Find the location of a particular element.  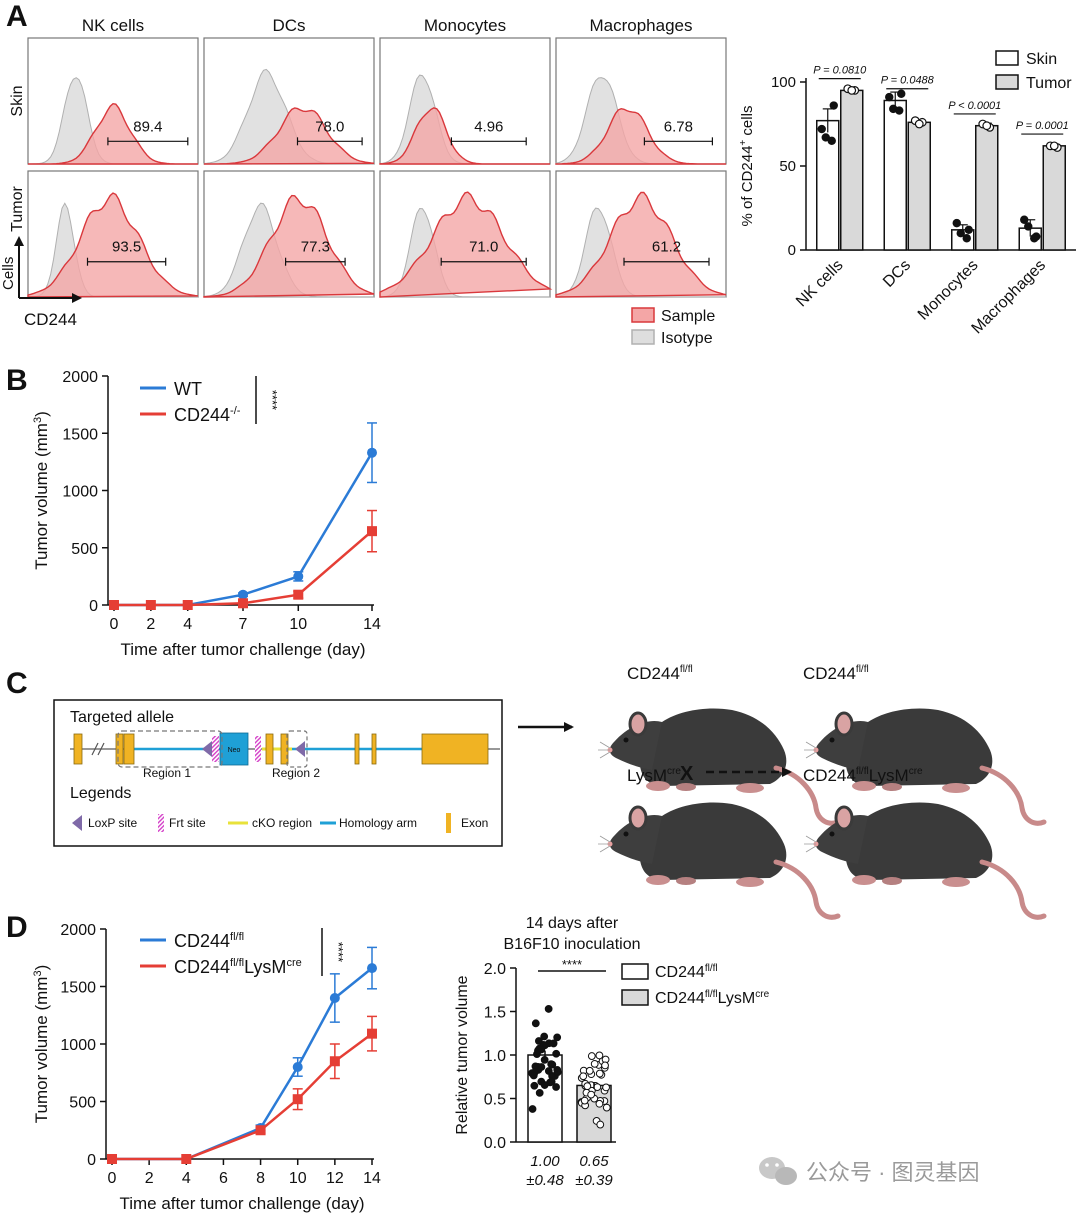

mouse-cd244flfl-right: CD244fl/fl is located at coordinates (923, 743).